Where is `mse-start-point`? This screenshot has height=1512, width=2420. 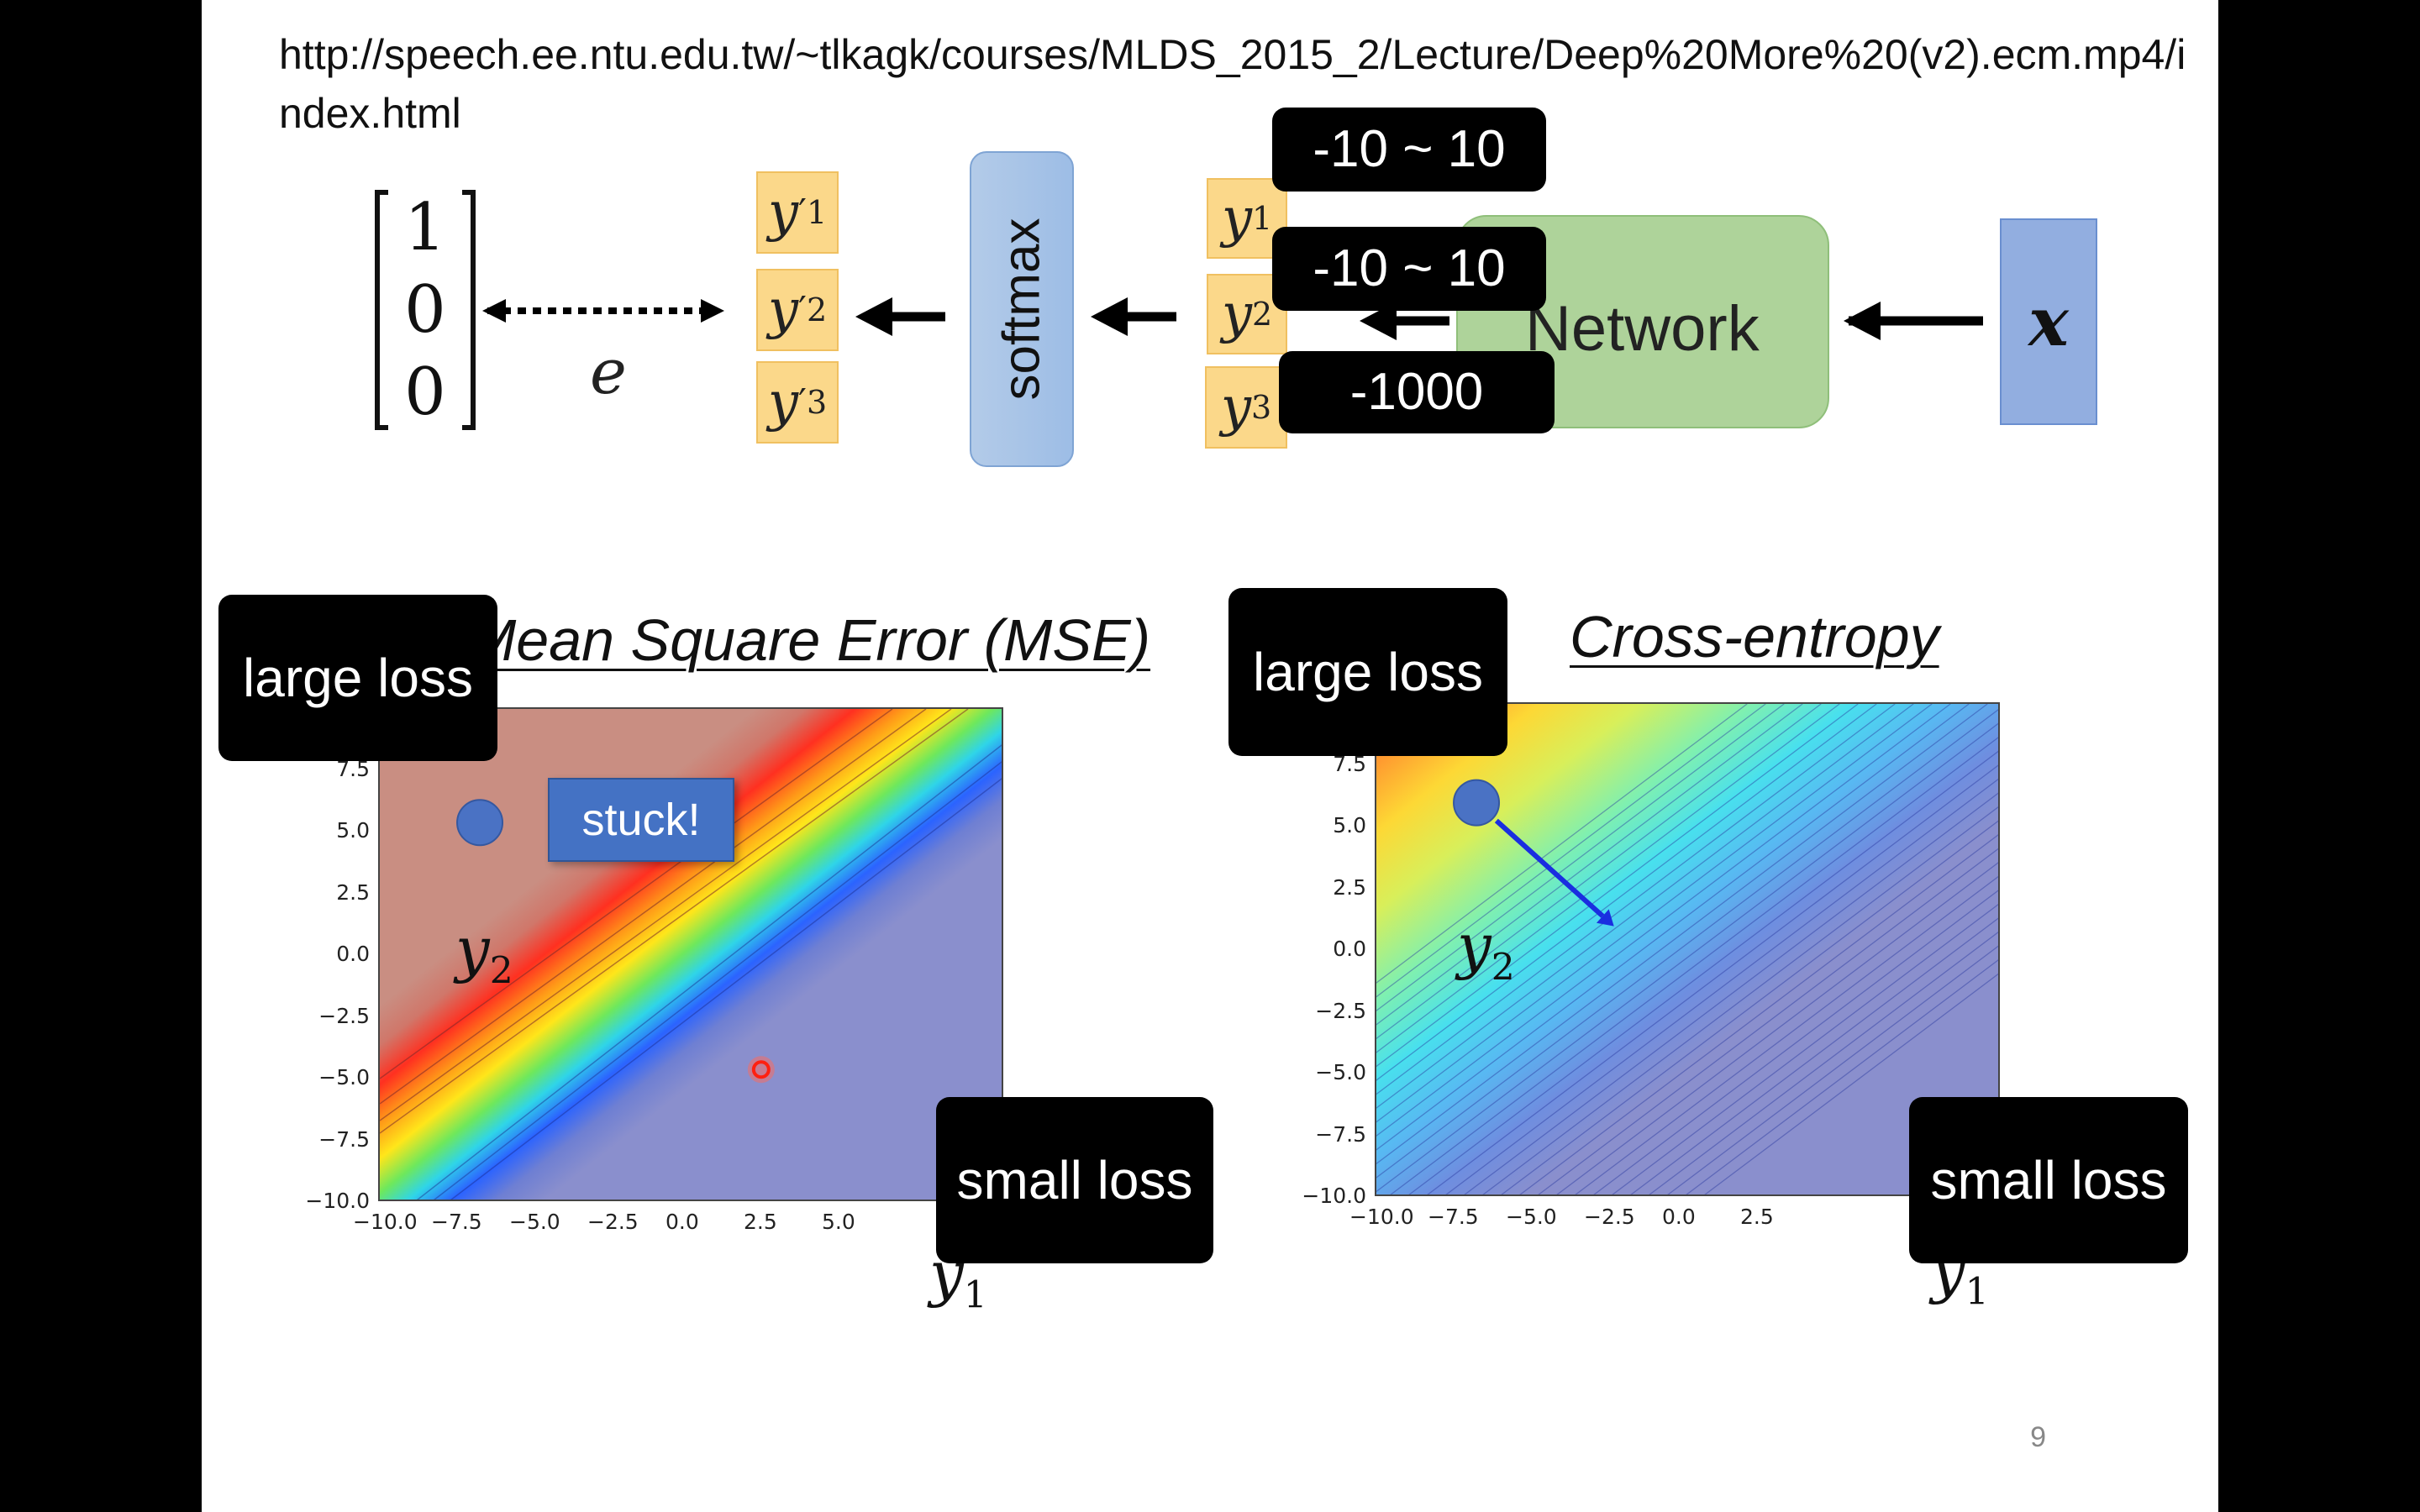
mse-start-point is located at coordinates (480, 823).